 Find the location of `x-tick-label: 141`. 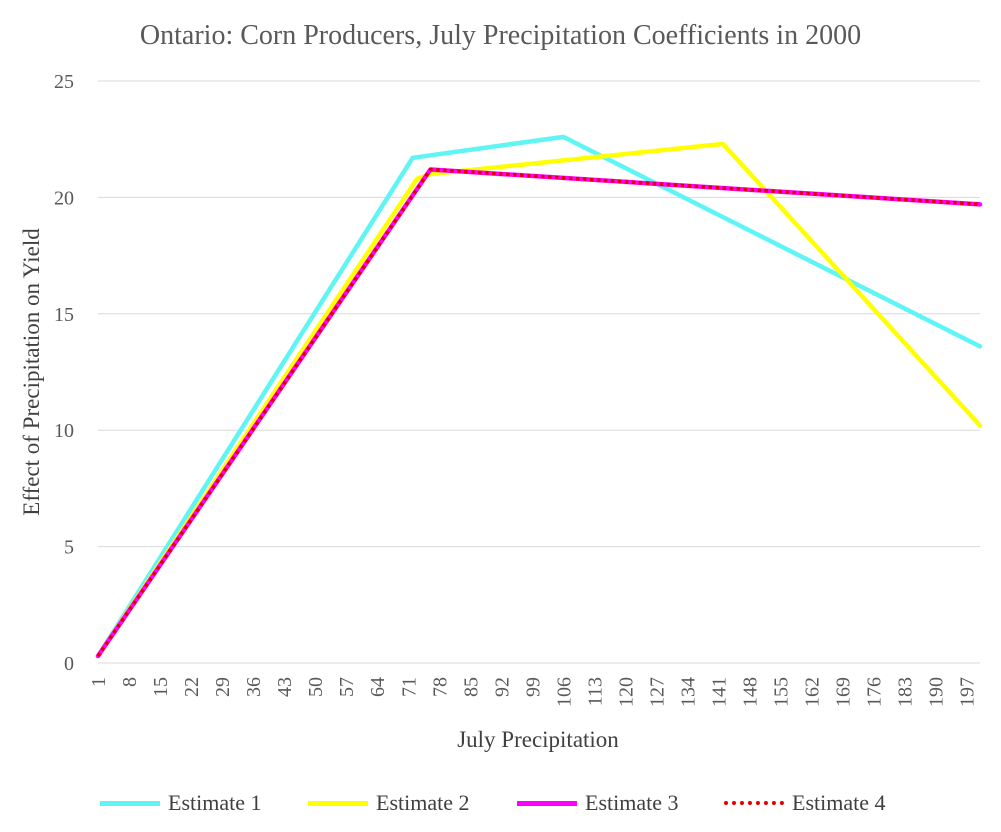

x-tick-label: 141 is located at coordinates (720, 692).